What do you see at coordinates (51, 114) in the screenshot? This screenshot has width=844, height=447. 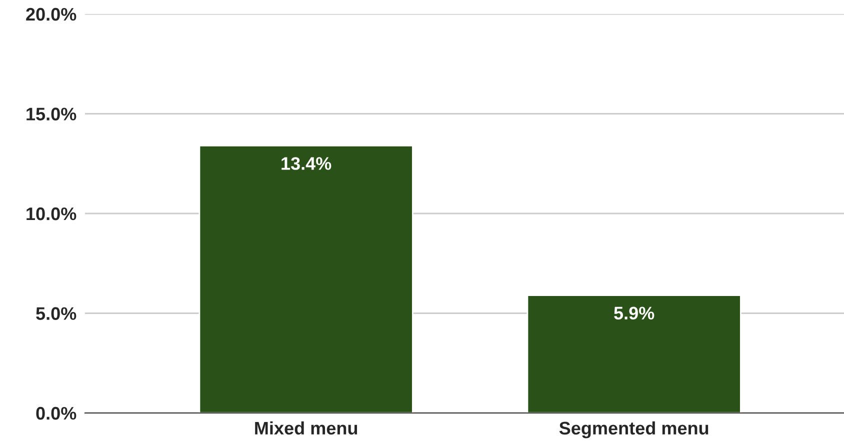 I see `y-tick-label: 15.0%` at bounding box center [51, 114].